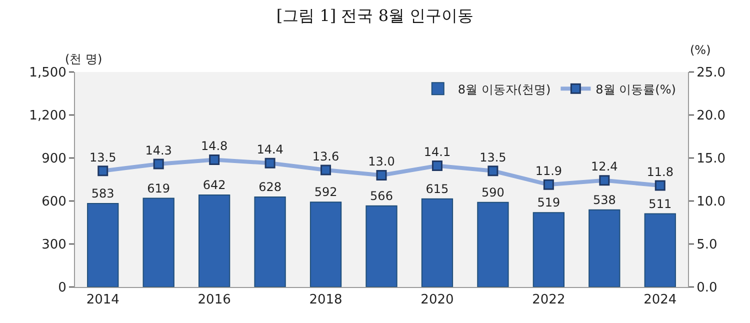 Image resolution: width=750 pixels, height=323 pixels. I want to click on data-label: 14.8, so click(214, 146).